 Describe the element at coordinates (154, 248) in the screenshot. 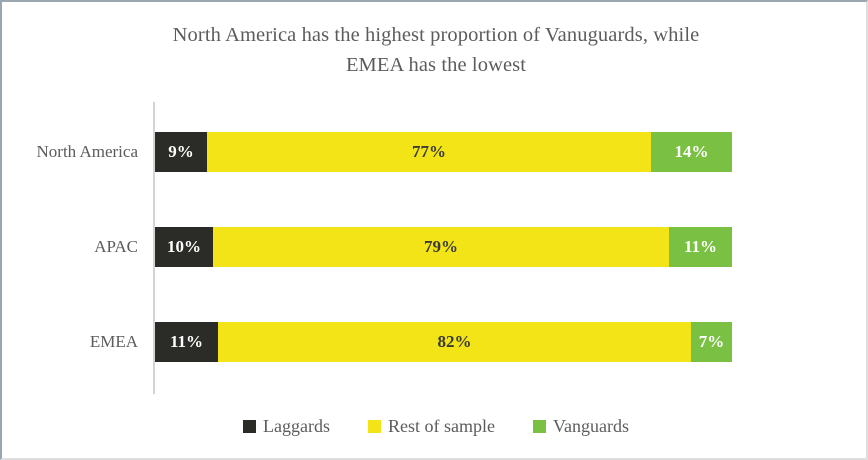

I see `category-axis-line` at that location.